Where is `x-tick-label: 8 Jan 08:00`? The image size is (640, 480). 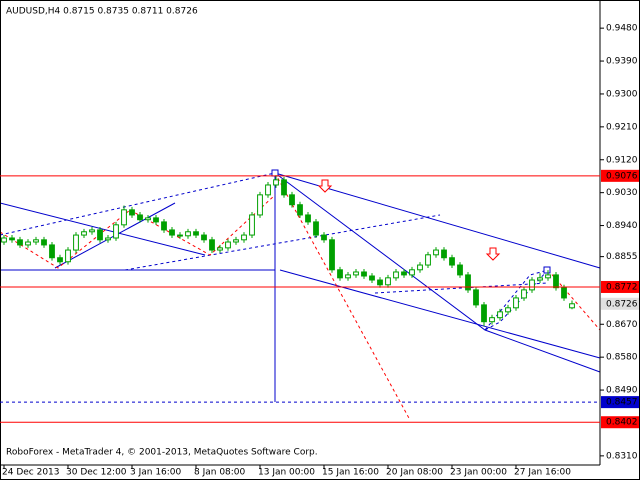 x-tick-label: 8 Jan 08:00 is located at coordinates (220, 473).